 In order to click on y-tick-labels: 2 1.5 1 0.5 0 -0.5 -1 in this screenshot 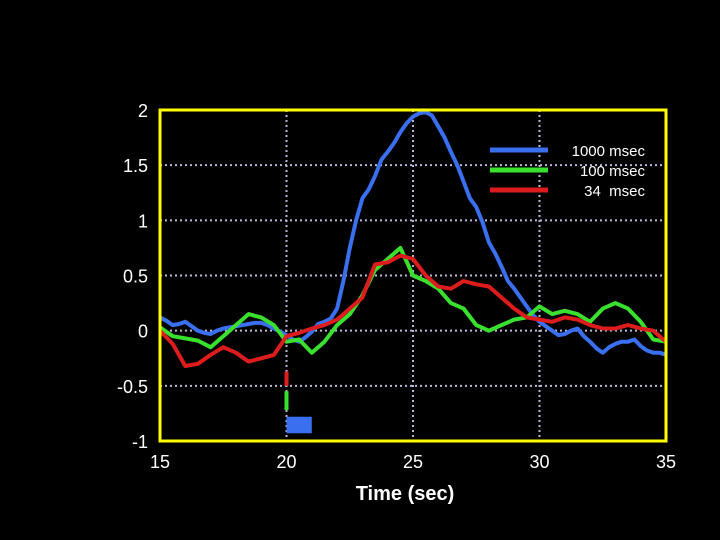, I will do `click(132, 276)`.